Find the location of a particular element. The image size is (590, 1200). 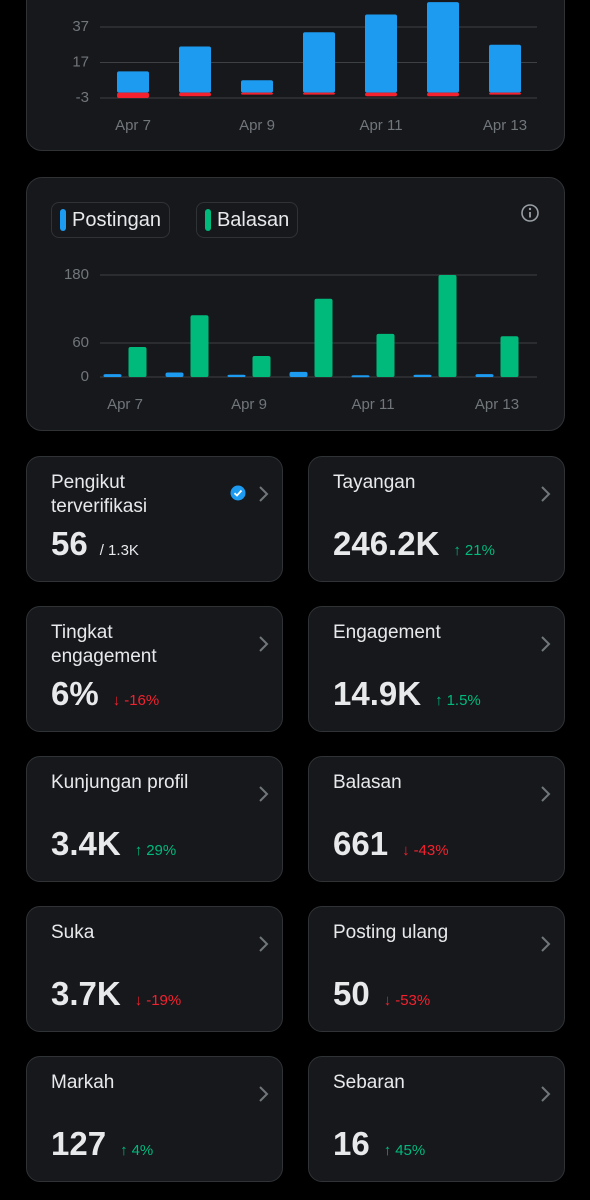

metric-title: Tingkat engagement is located at coordinates (104, 644).